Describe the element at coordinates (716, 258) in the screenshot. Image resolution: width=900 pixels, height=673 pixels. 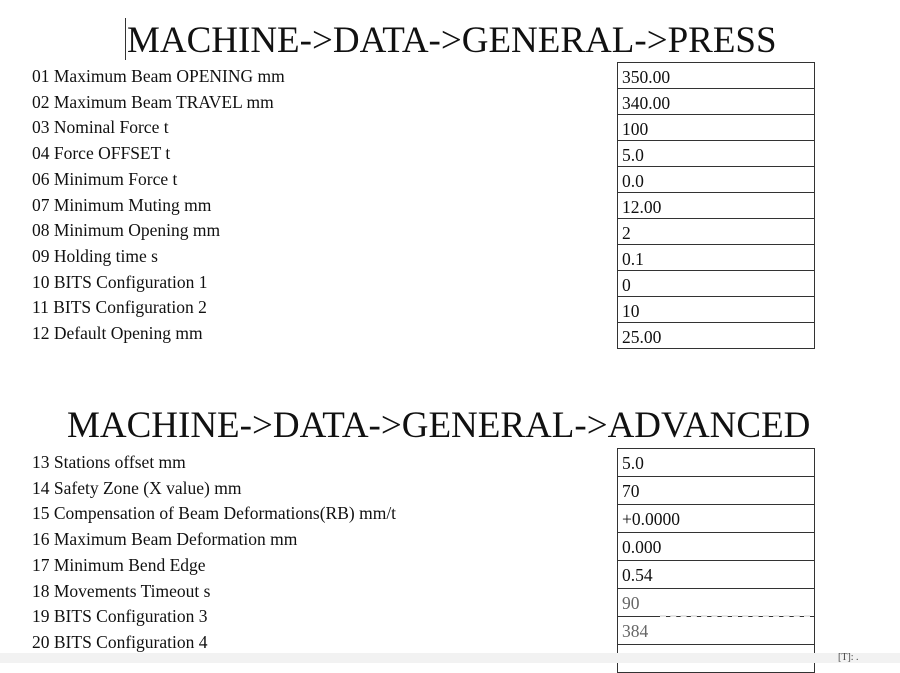
I see `parameter-value-field: 0.1` at that location.